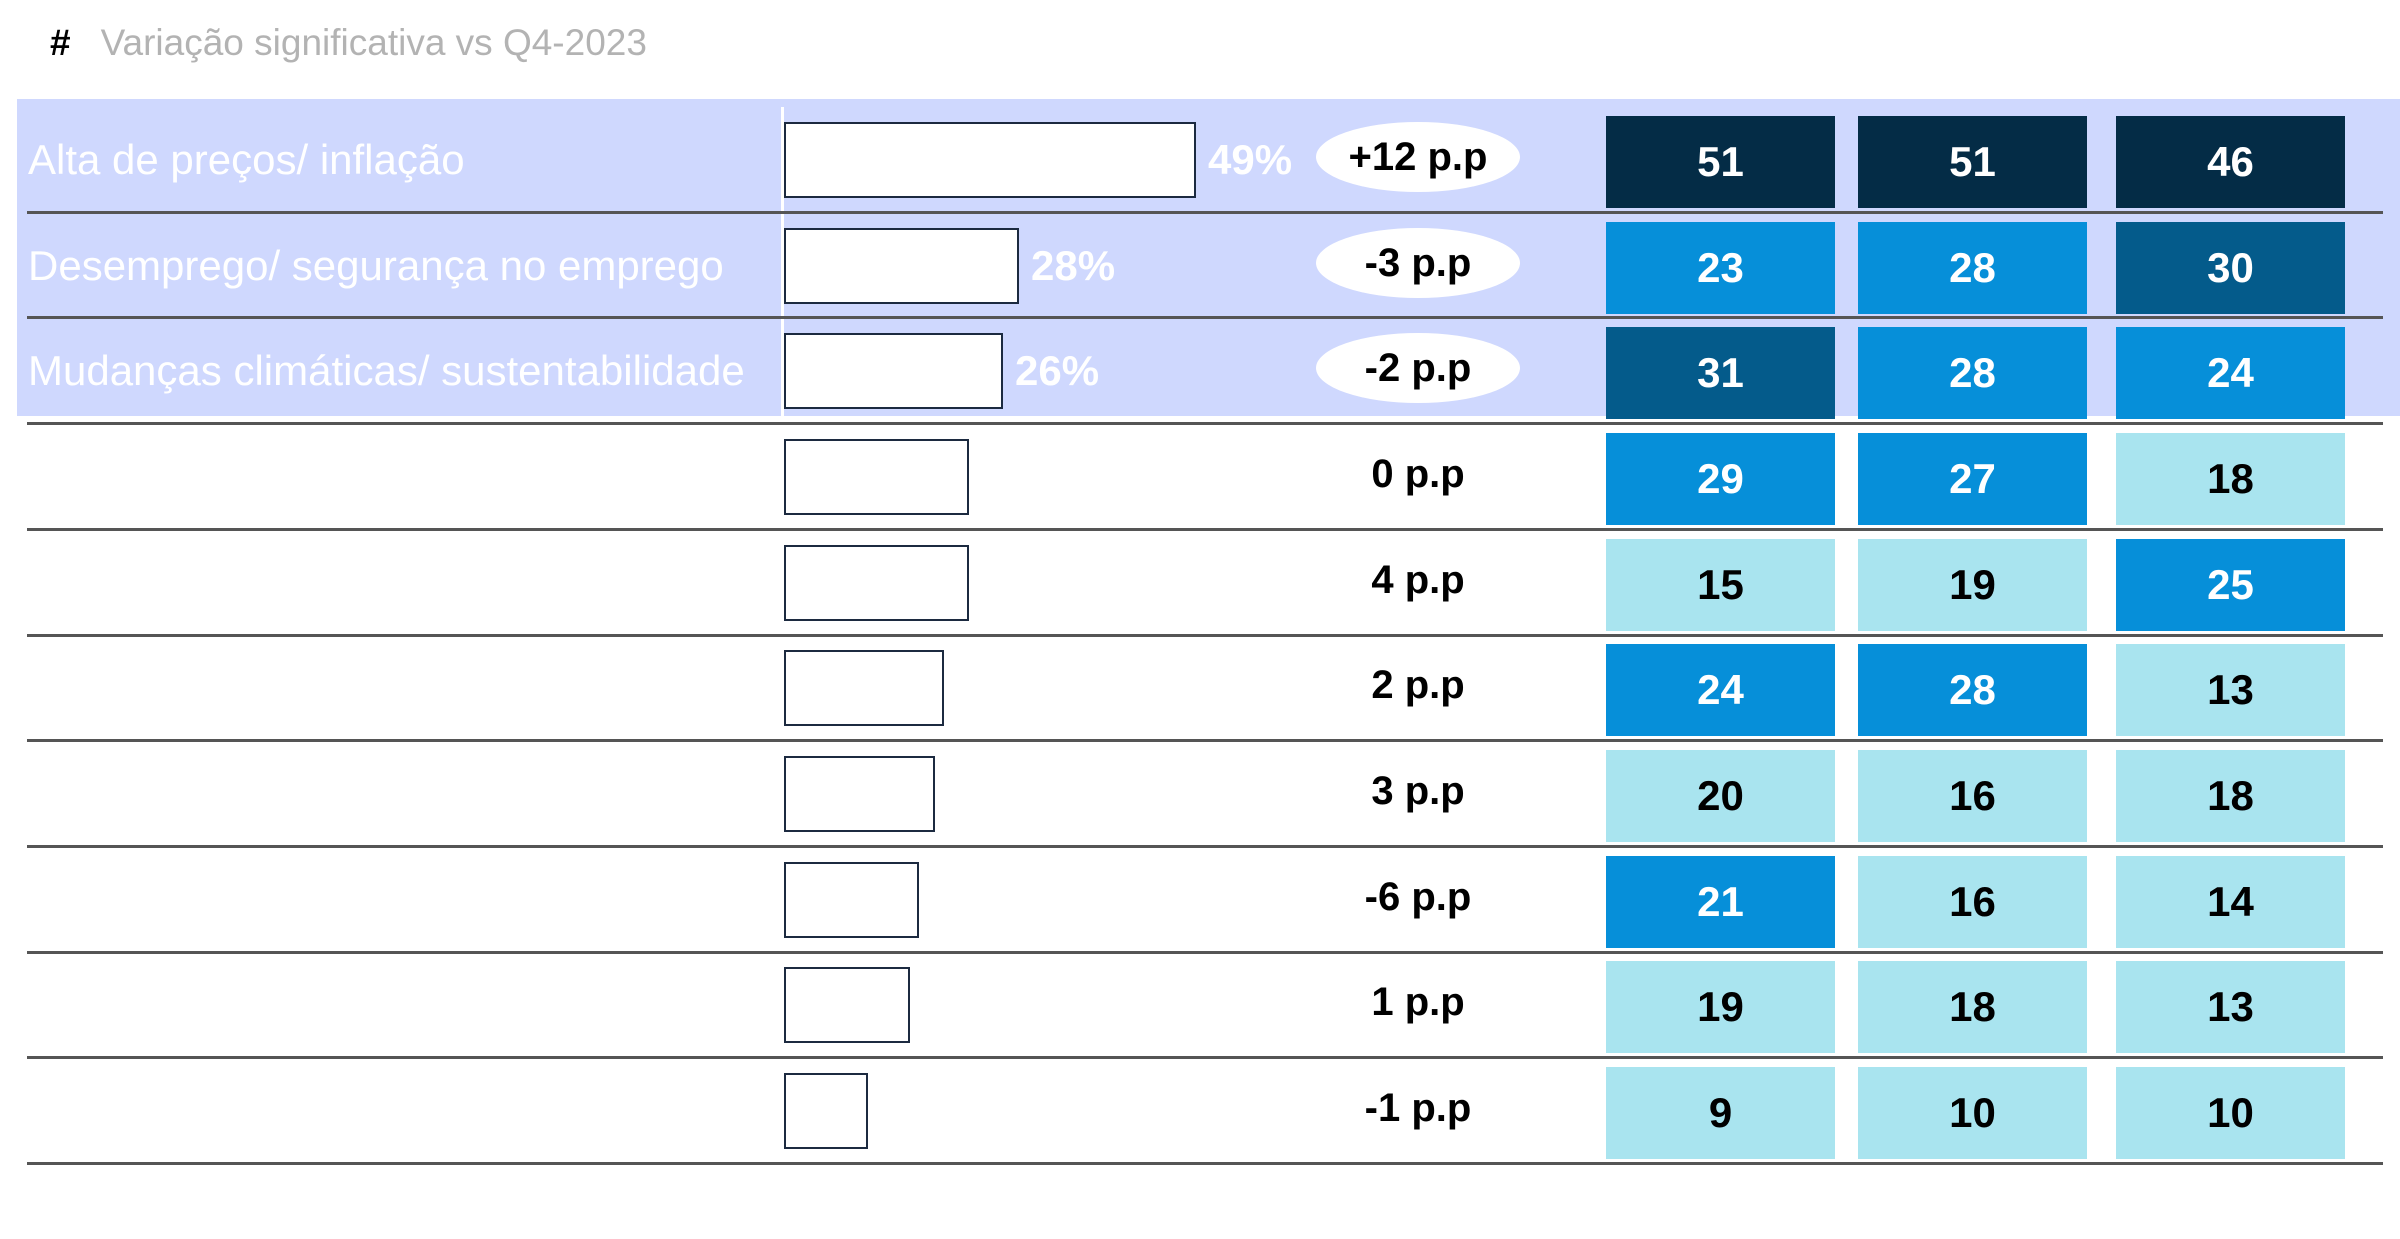 The width and height of the screenshot is (2400, 1239). I want to click on row-label: Desemprego/ segurança no emprego, so click(376, 266).